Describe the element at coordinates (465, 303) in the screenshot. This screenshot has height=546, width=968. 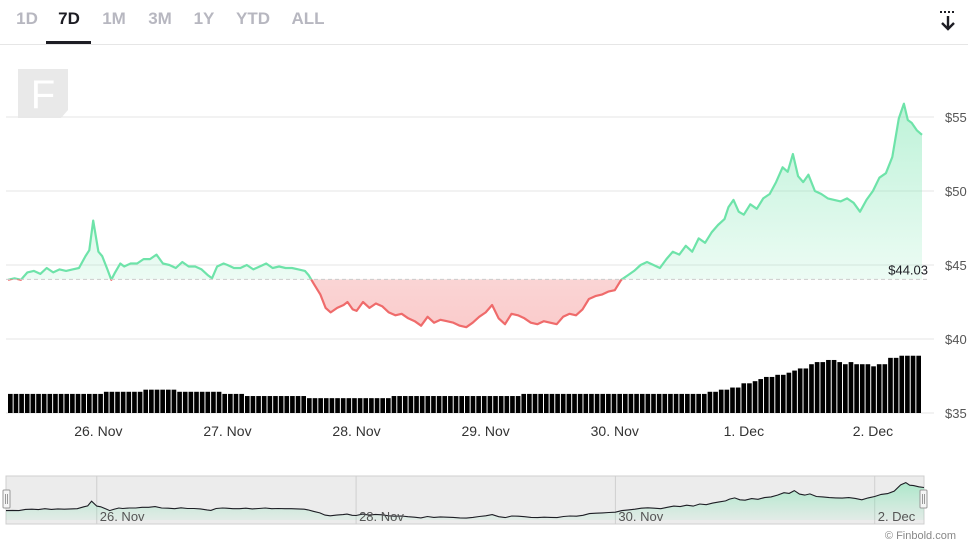
I see `area-below-baseline` at that location.